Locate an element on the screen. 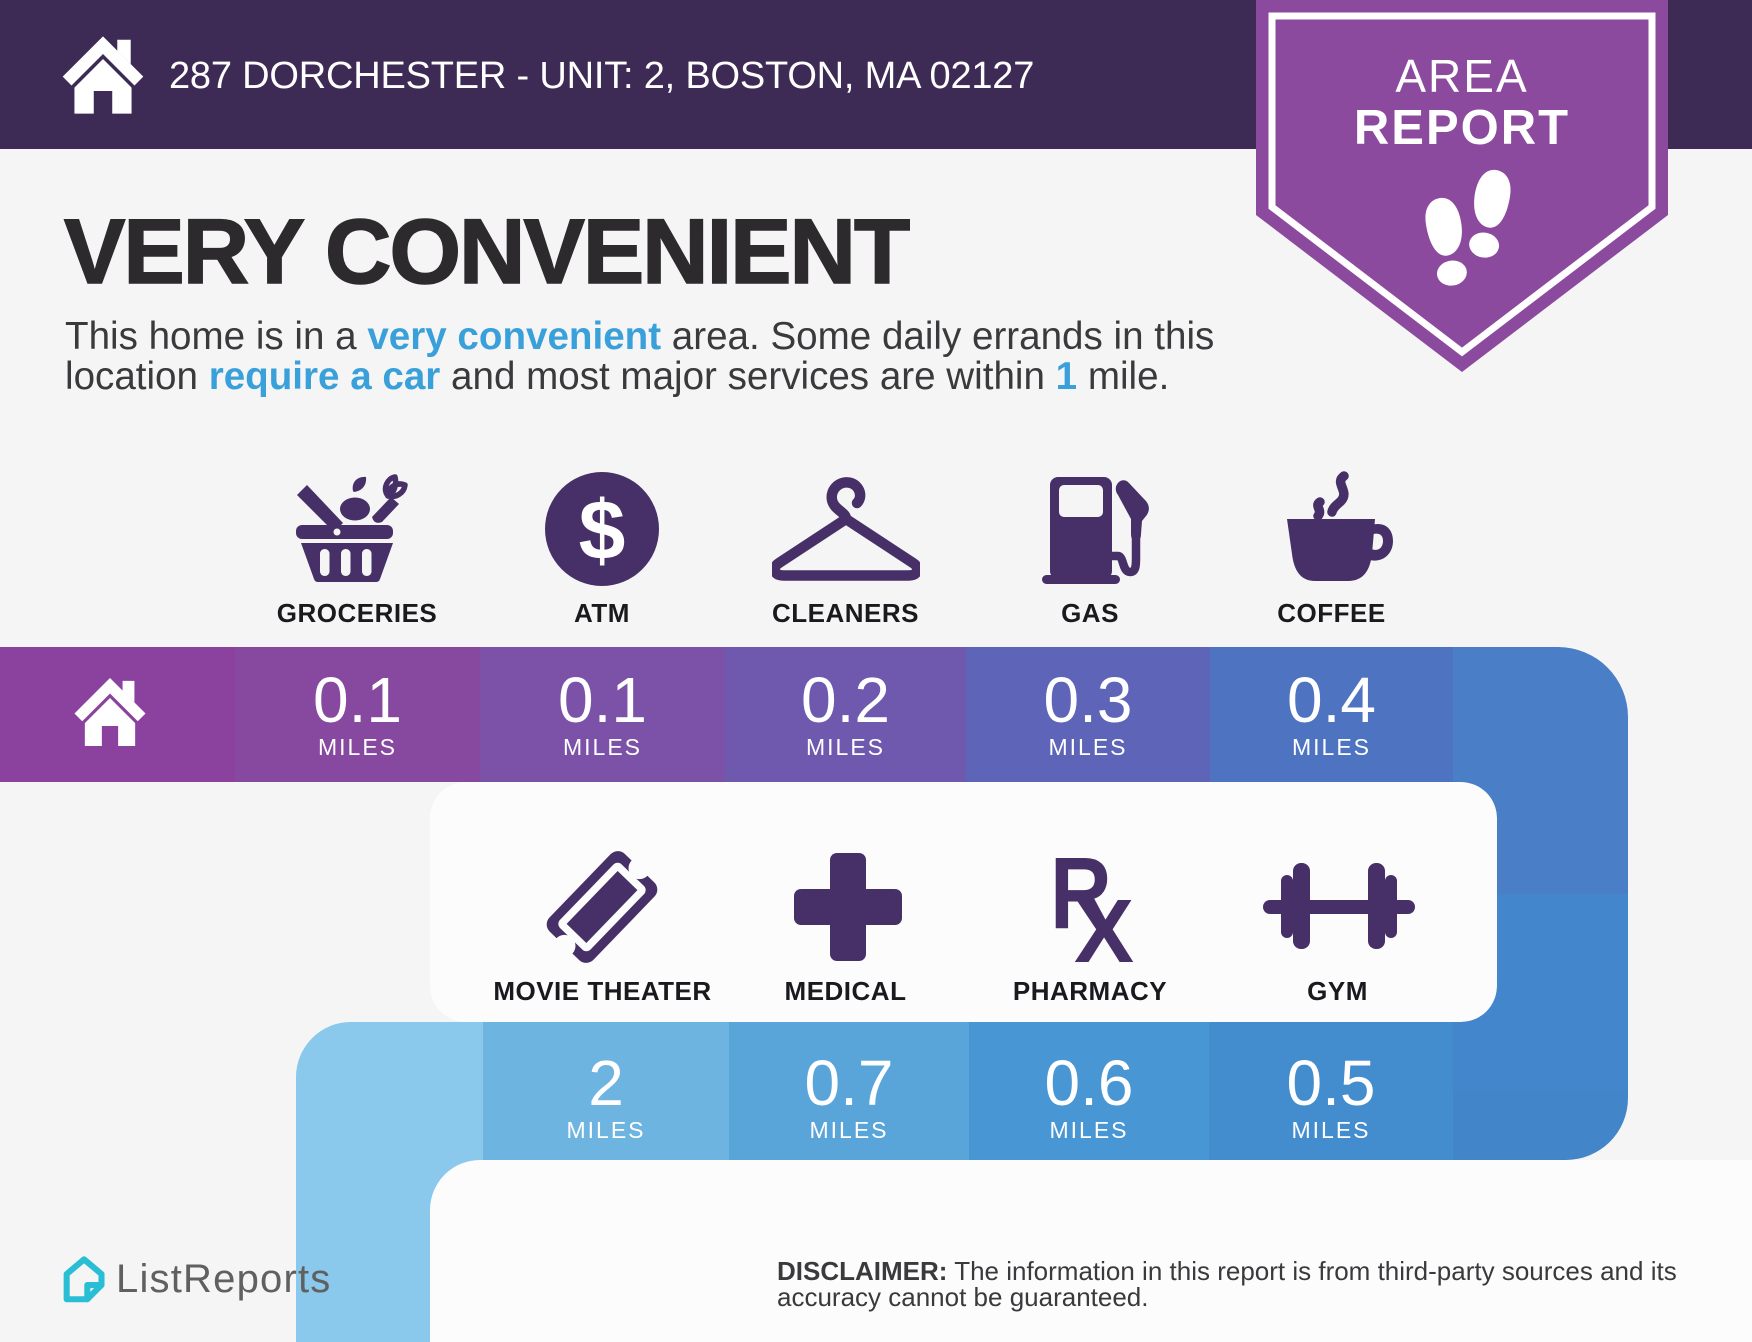  svg-text: R is located at coordinates (1081, 899).